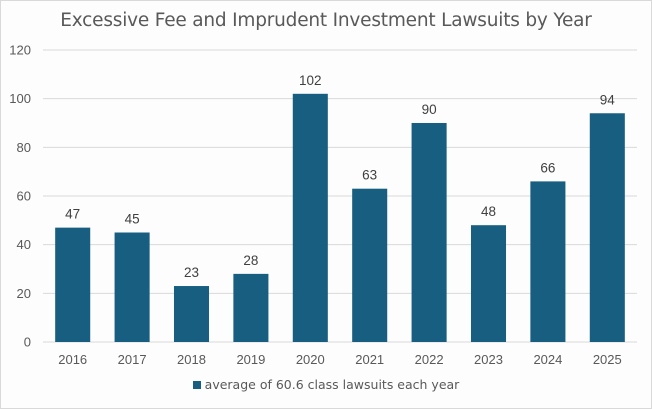  What do you see at coordinates (24, 147) in the screenshot?
I see `y-tick-label: 80` at bounding box center [24, 147].